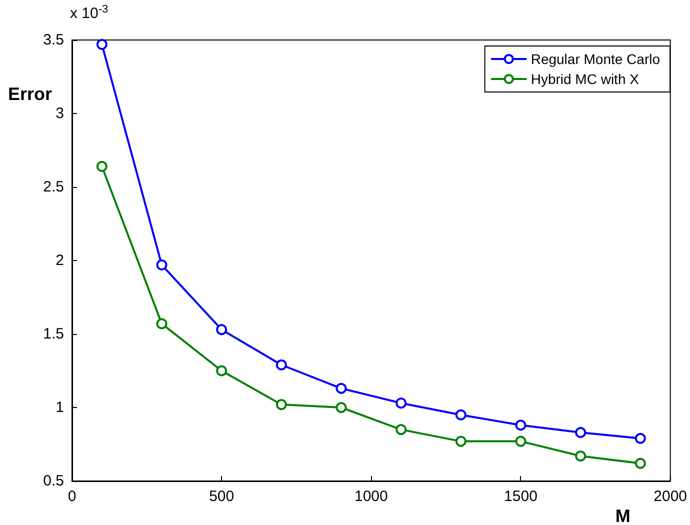 This screenshot has height=525, width=690. What do you see at coordinates (60, 407) in the screenshot?
I see `y-tick-label: 1` at bounding box center [60, 407].